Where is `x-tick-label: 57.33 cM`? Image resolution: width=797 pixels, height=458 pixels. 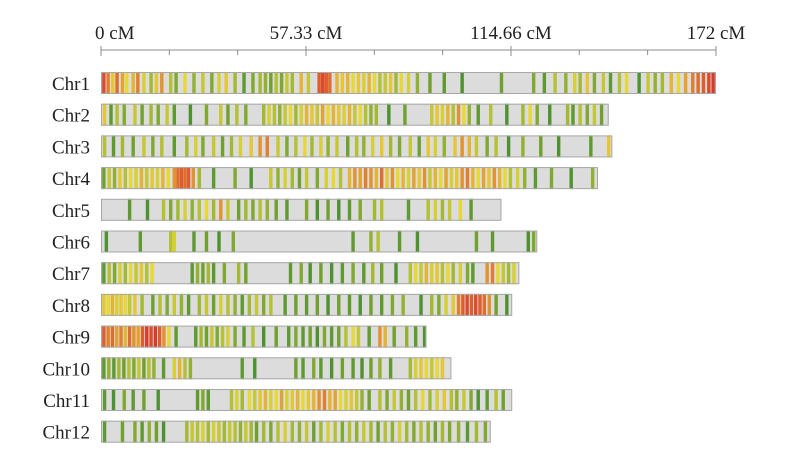 x-tick-label: 57.33 cM is located at coordinates (306, 33).